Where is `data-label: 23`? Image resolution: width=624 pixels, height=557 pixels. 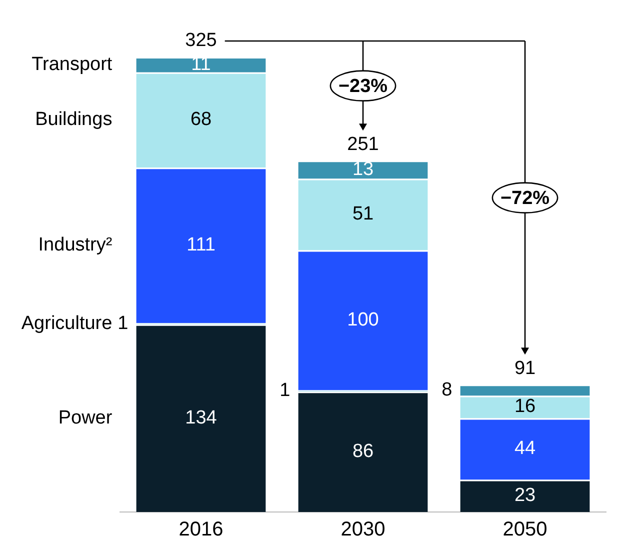 data-label: 23 is located at coordinates (525, 495).